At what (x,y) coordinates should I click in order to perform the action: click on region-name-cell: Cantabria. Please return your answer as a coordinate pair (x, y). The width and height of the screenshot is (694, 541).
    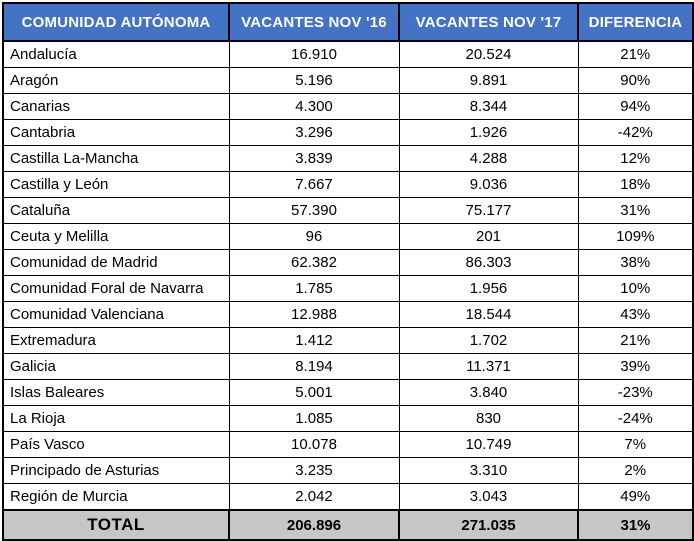
    Looking at the image, I should click on (116, 132).